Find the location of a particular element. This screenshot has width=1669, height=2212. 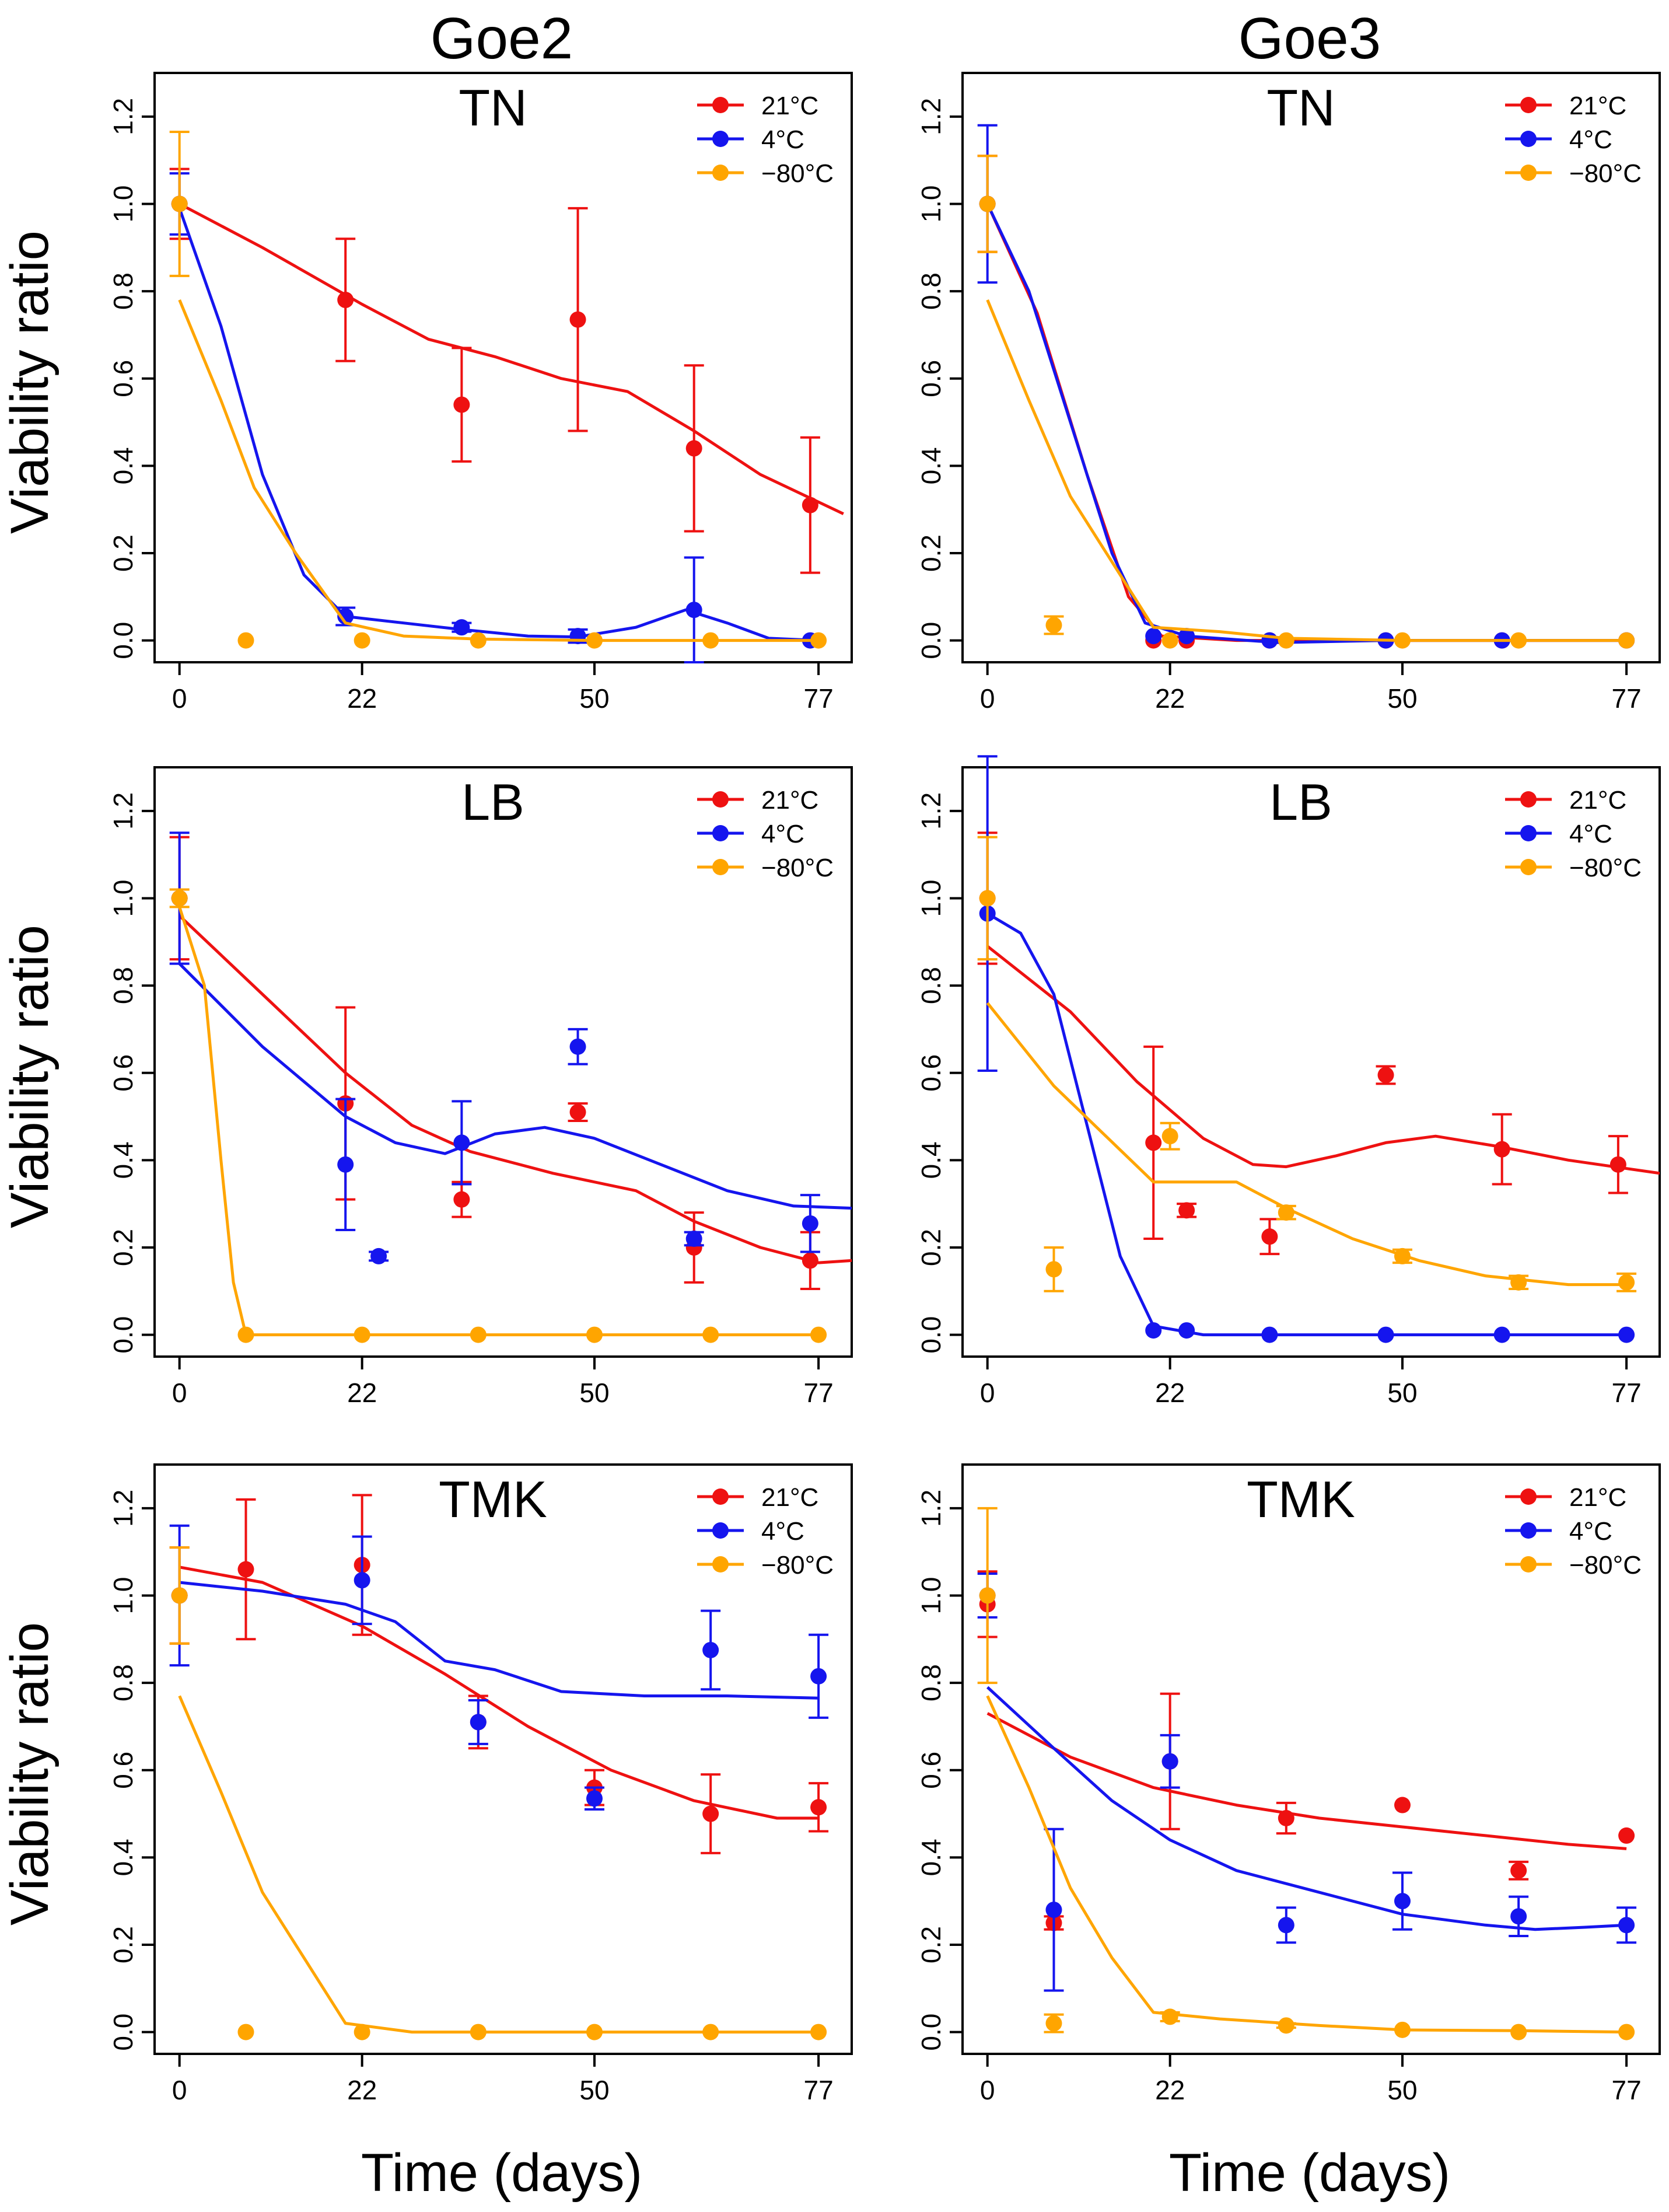

y-tick-label: 0.6 is located at coordinates (123, 1770).